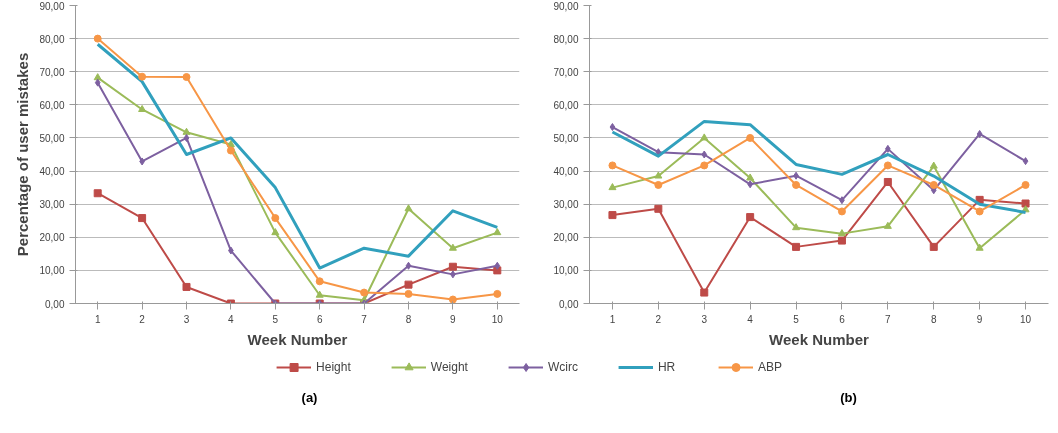 This screenshot has height=433, width=1058. Describe the element at coordinates (23, 154) in the screenshot. I see `y-axis-title: Percentage of user mistakes` at that location.